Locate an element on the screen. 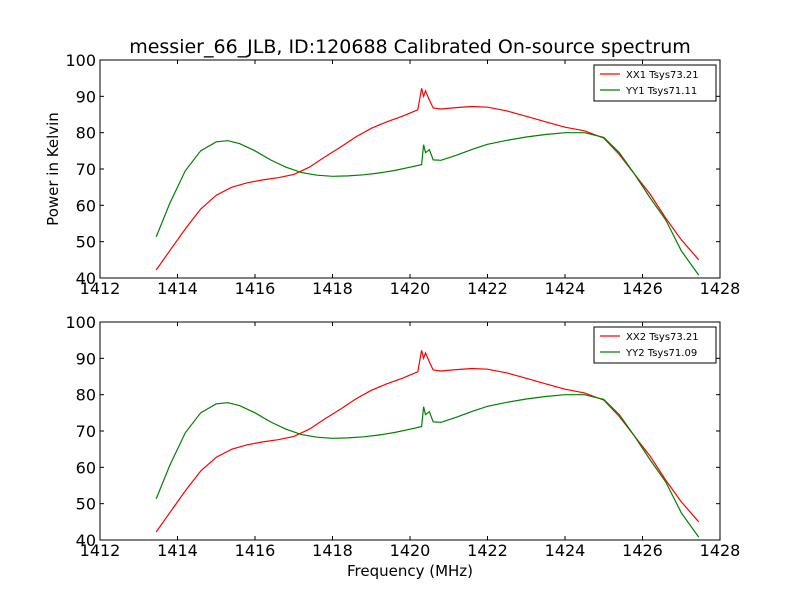 Image resolution: width=800 pixels, height=600 pixels. legend-label: YY2 Tsys71.09 is located at coordinates (661, 353).